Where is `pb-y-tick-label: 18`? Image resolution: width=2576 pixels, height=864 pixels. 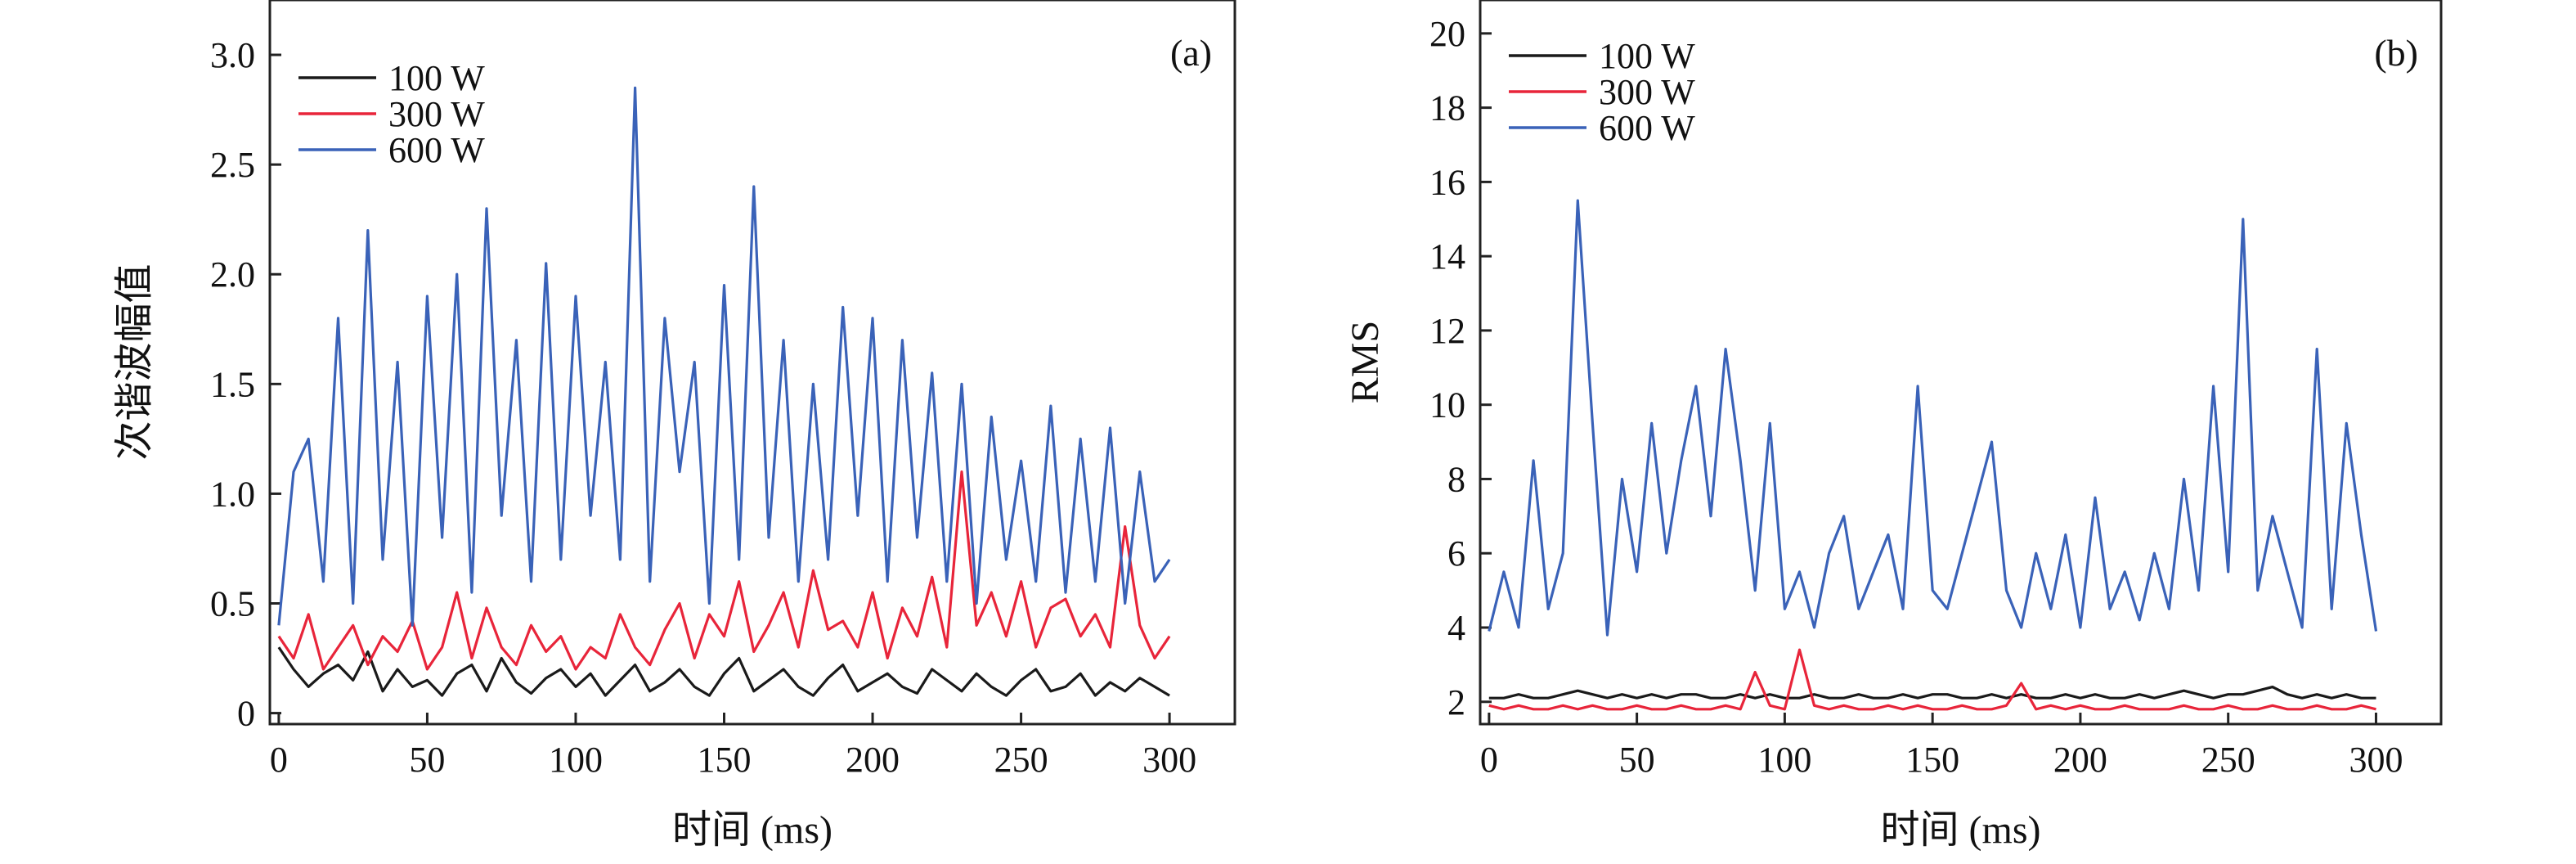 pb-y-tick-label: 18 is located at coordinates (1447, 108).